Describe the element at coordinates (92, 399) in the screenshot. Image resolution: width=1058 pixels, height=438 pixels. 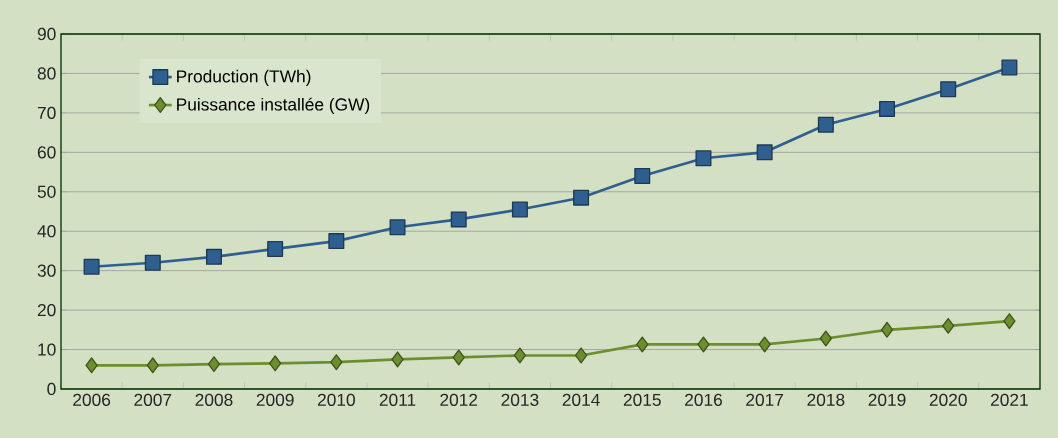
I see `x-tick-label: 2006` at that location.